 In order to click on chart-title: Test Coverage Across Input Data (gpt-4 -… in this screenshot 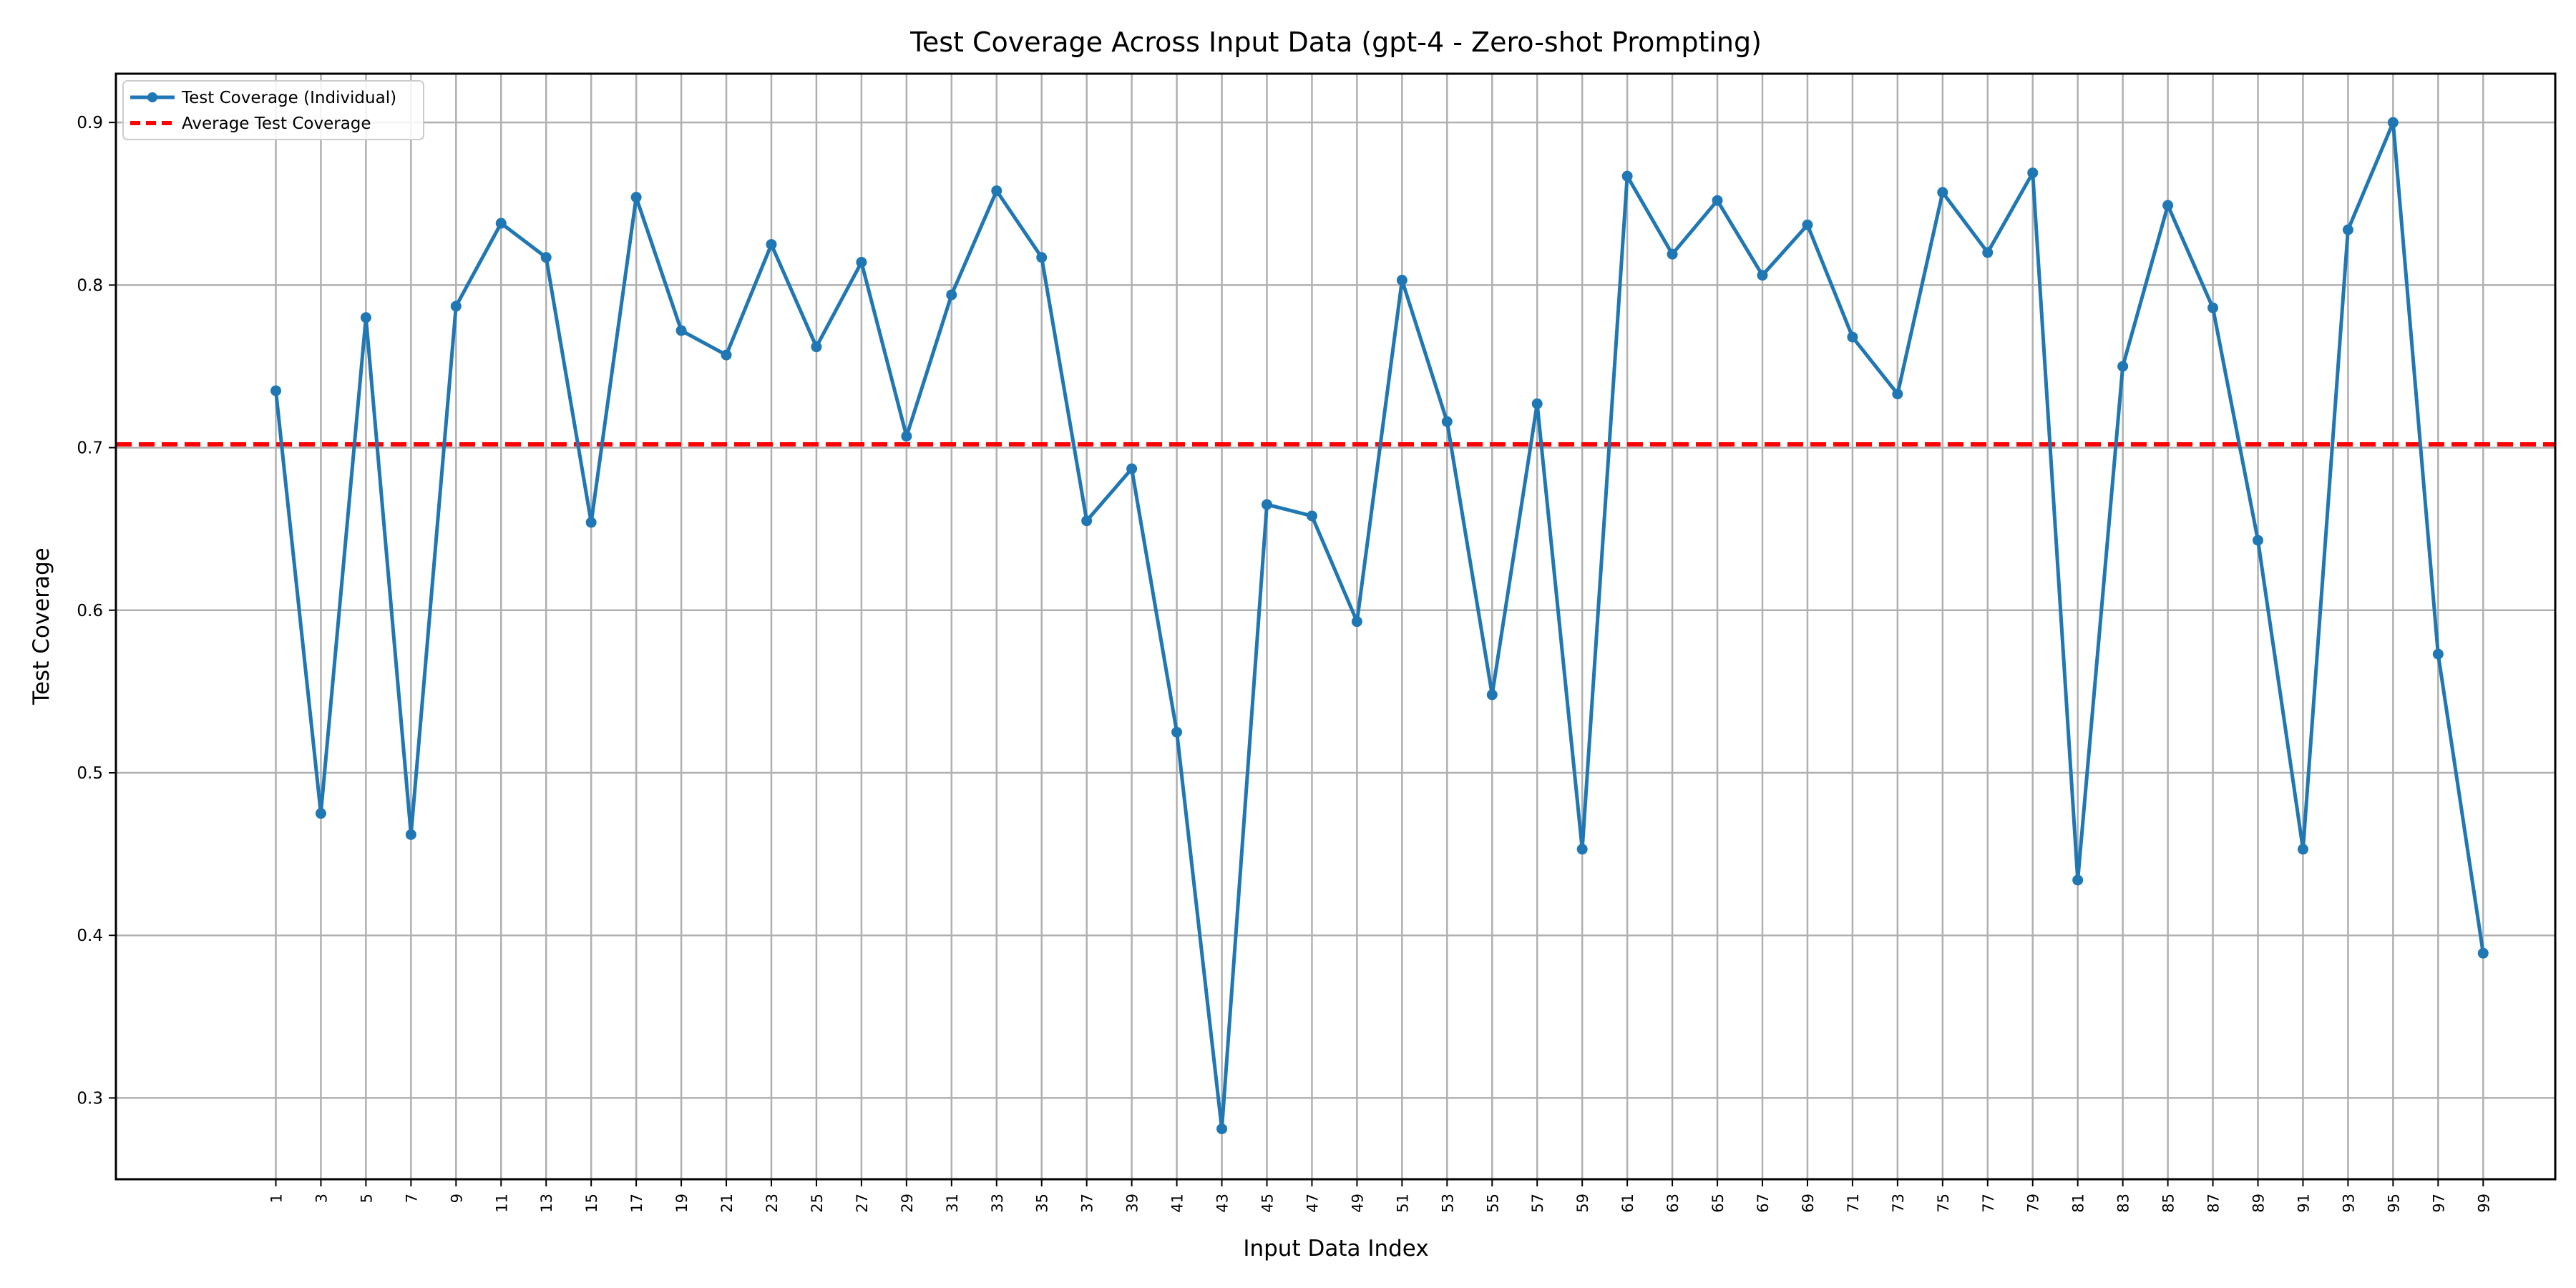, I will do `click(1335, 42)`.